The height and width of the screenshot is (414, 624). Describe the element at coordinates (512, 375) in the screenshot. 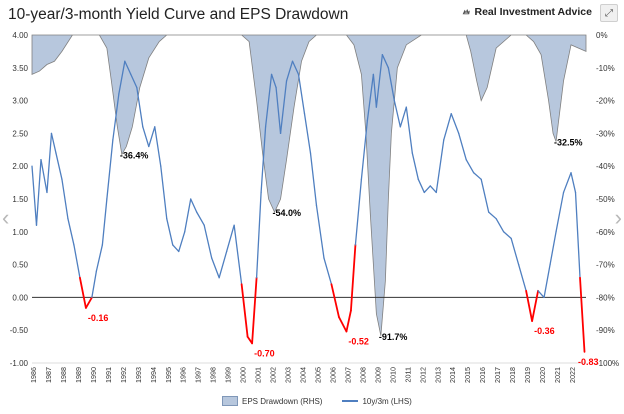

I see `x-tick-label: 2018` at that location.